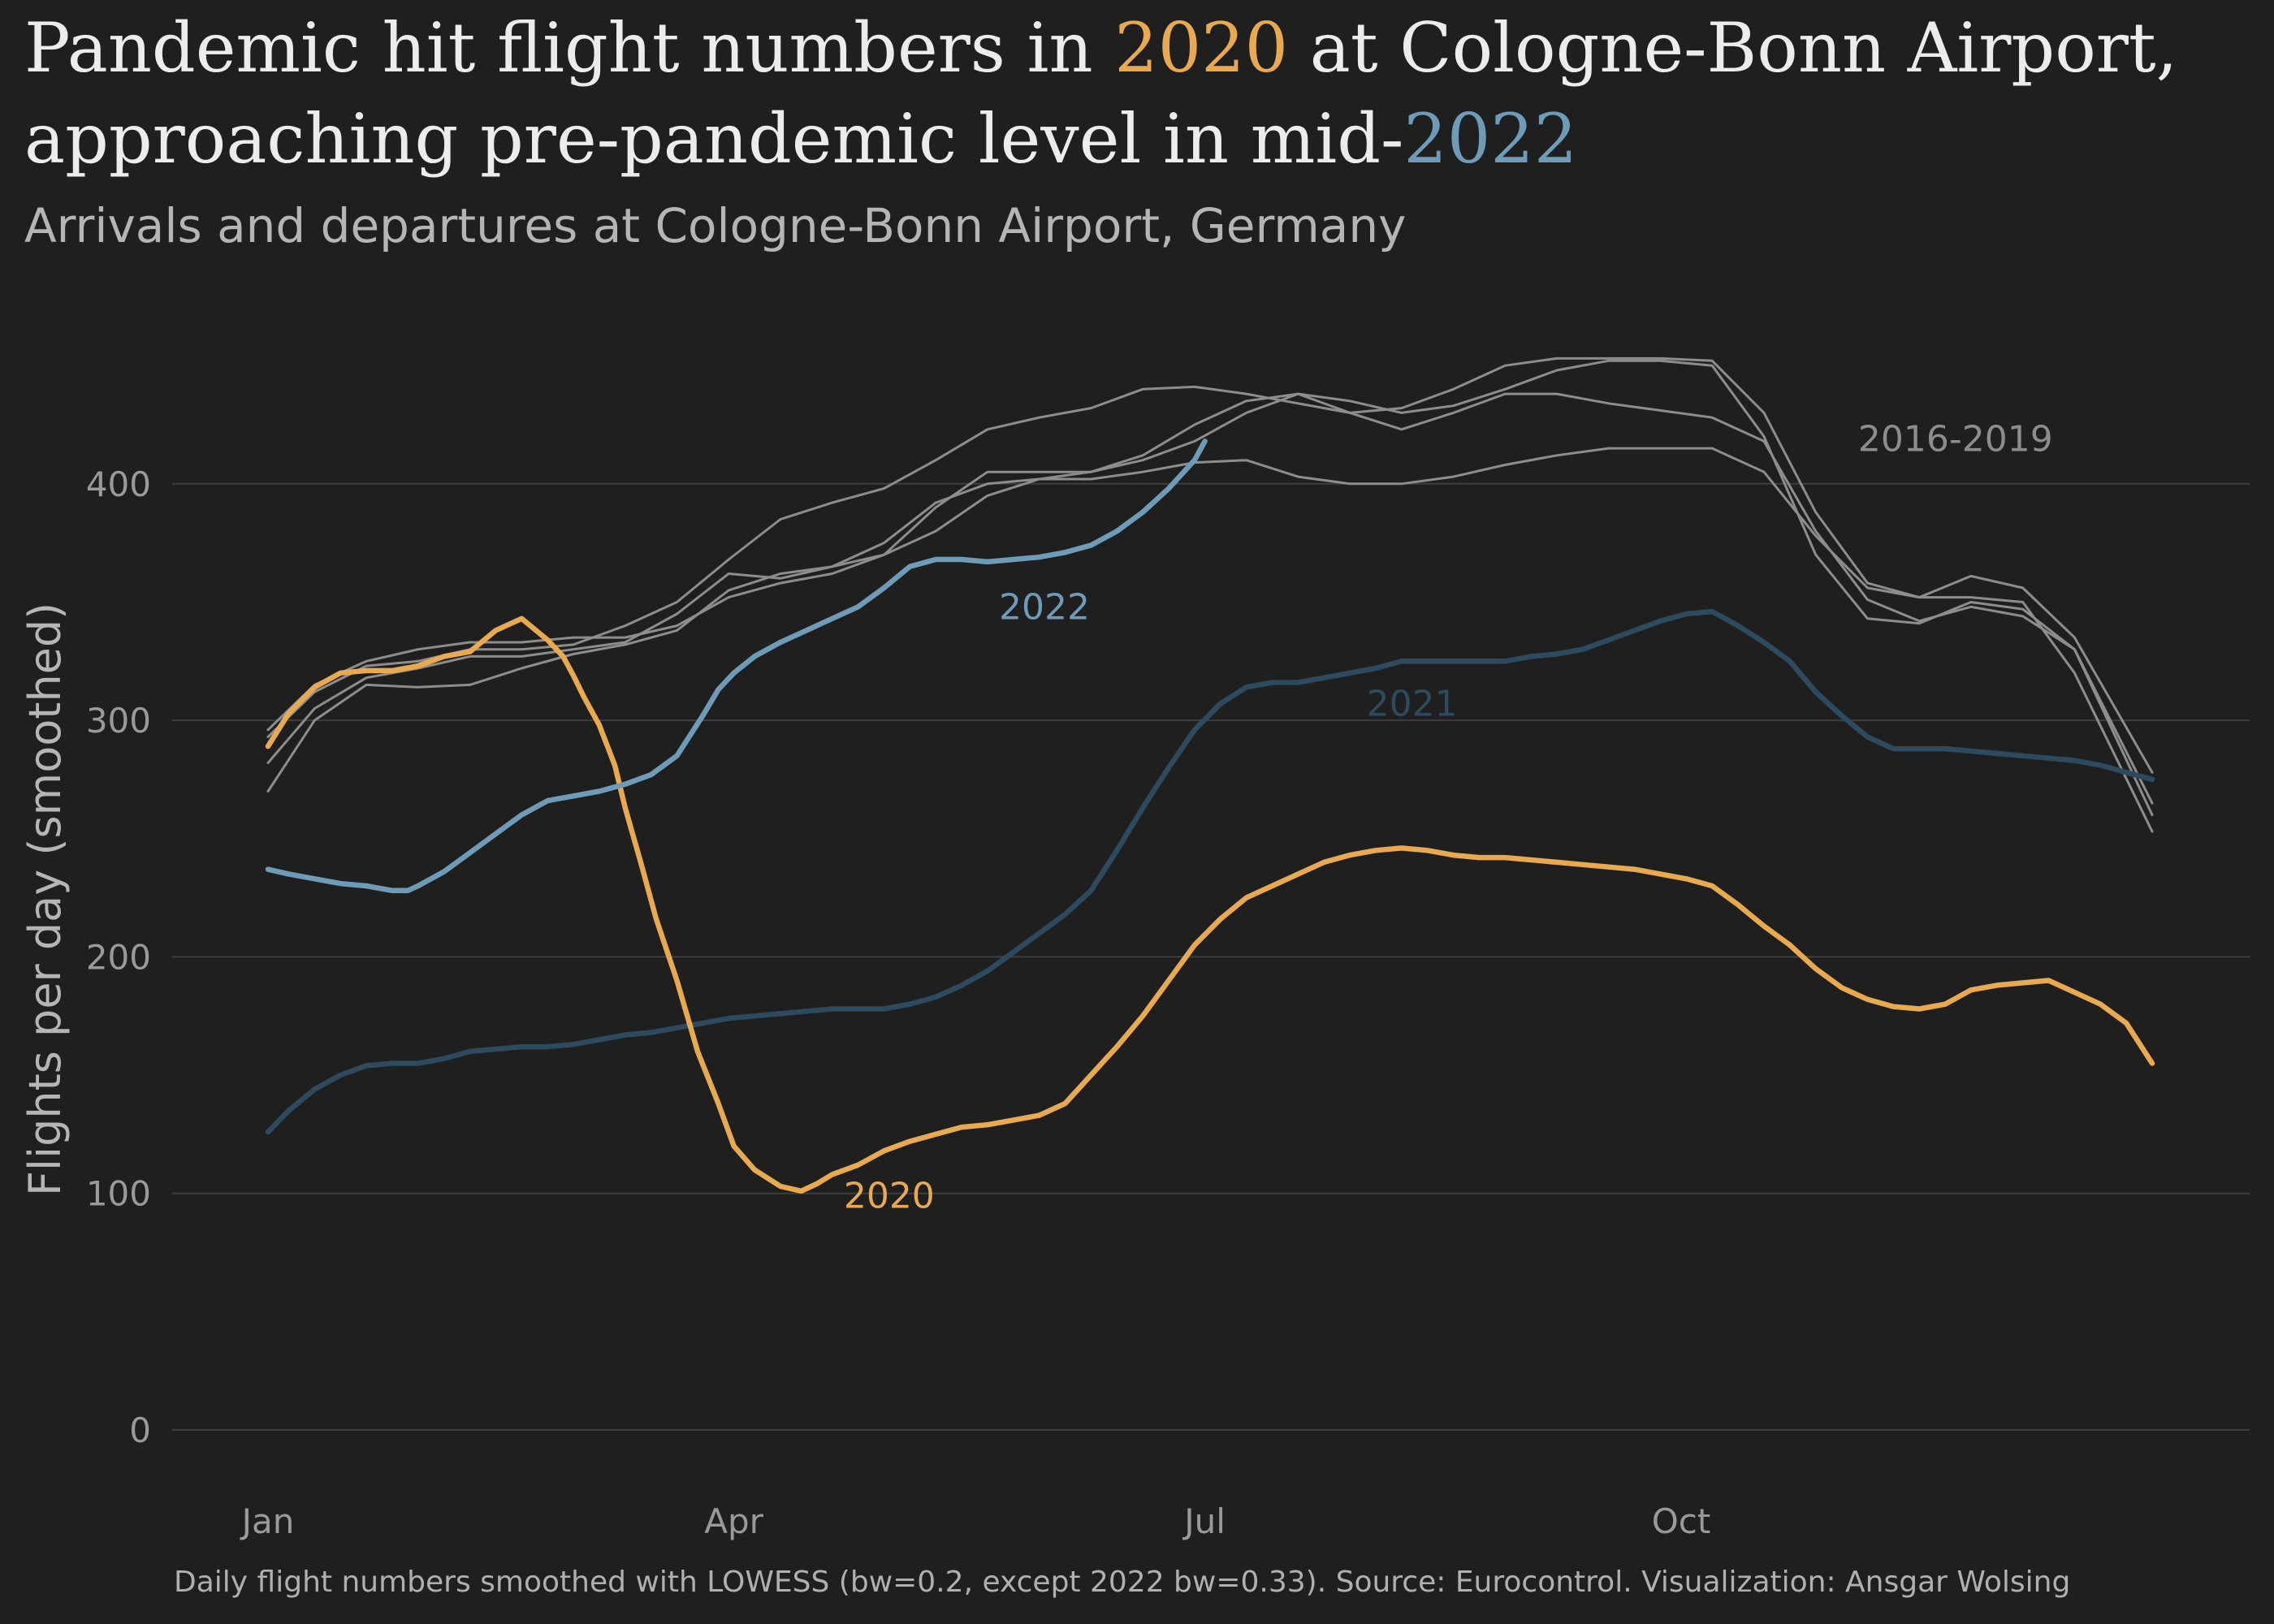  I want to click on title-line-2-text: approaching pre-pandemic level in mid-, so click(713, 139).